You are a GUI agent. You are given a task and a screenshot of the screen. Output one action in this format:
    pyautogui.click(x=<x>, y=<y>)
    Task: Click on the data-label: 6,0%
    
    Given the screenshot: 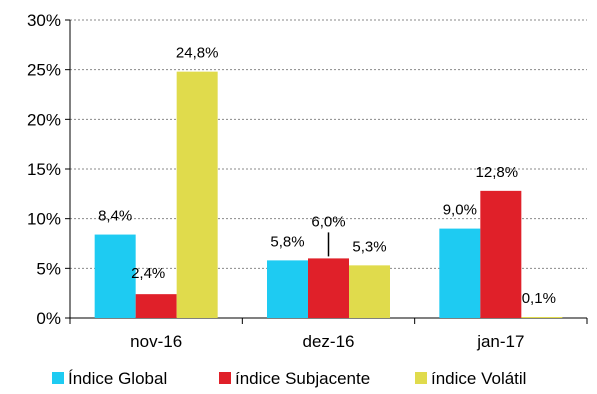 What is the action you would take?
    pyautogui.click(x=328, y=221)
    